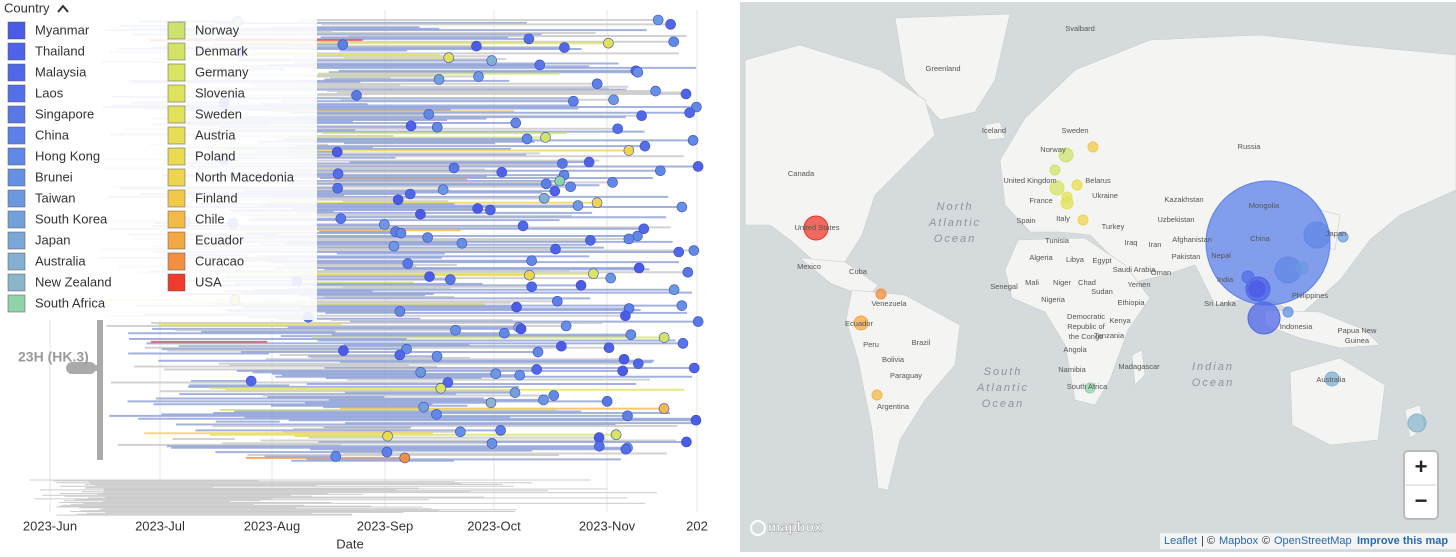  I want to click on map-label: Sudan, so click(1102, 291).